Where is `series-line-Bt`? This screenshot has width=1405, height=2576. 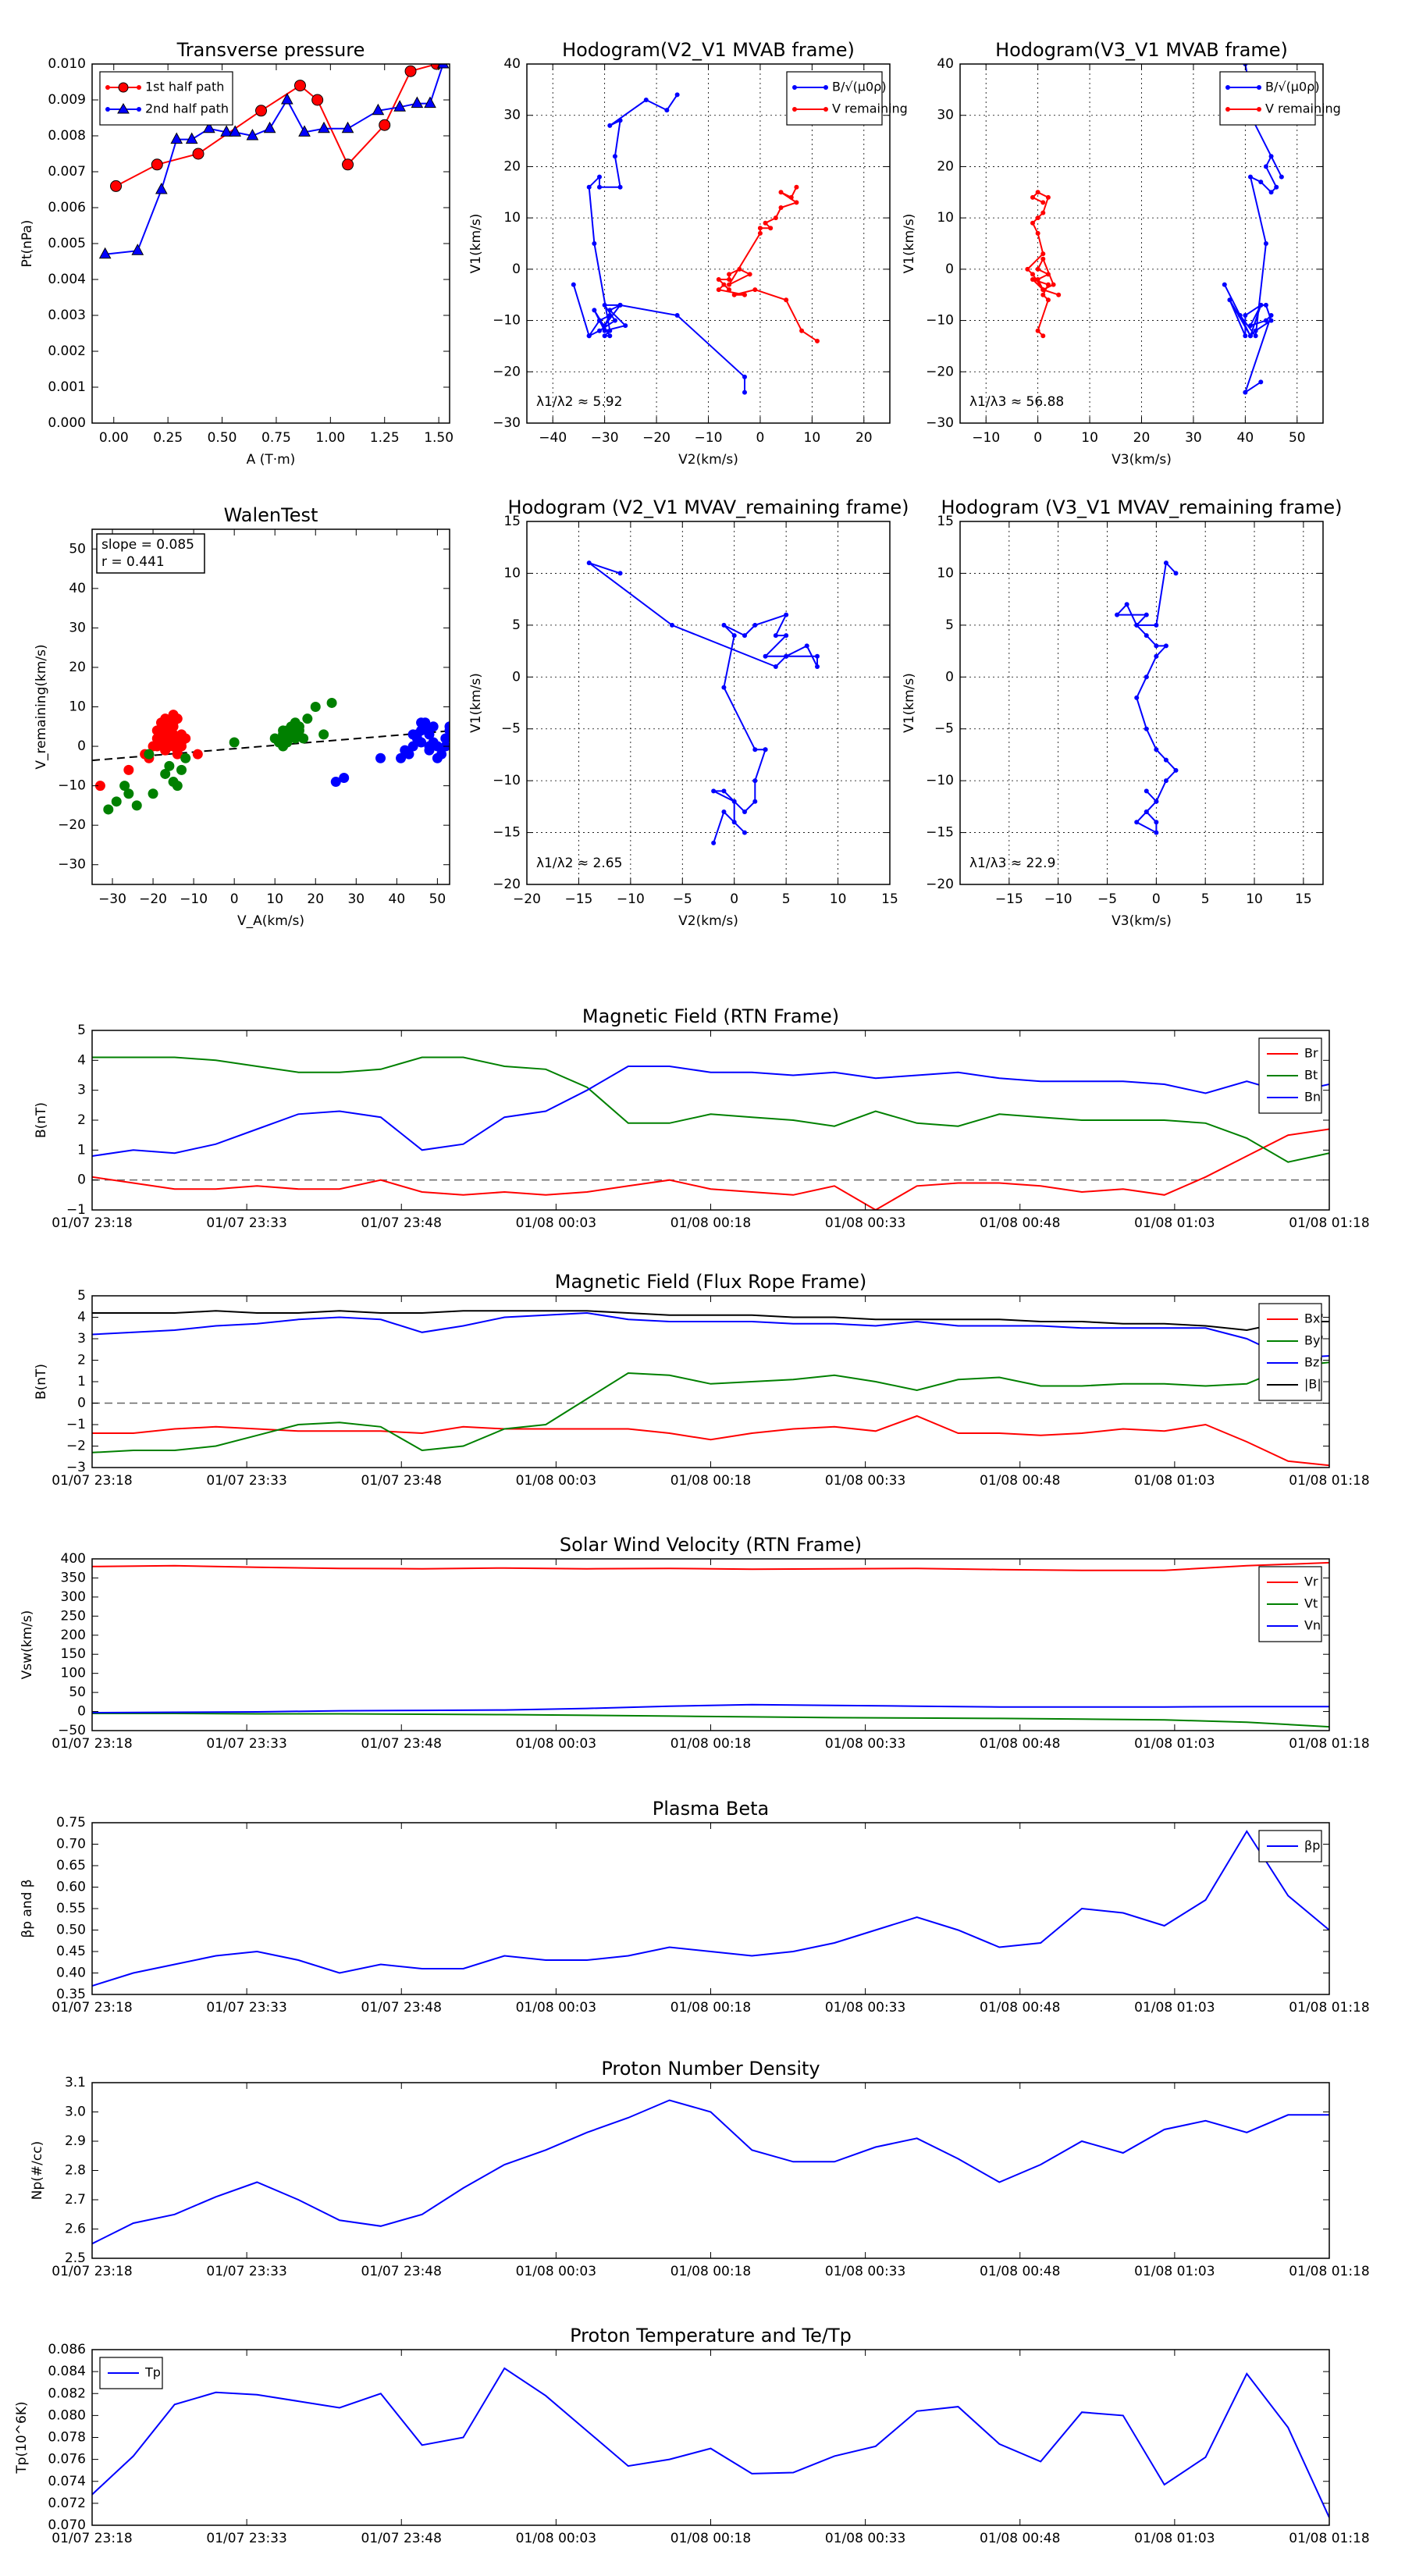
series-line-Bt is located at coordinates (711, 1109).